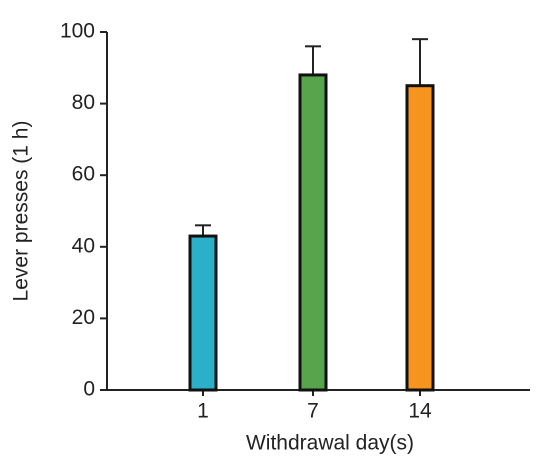 This screenshot has width=554, height=465. Describe the element at coordinates (83, 174) in the screenshot. I see `y-tick-label: 60` at that location.